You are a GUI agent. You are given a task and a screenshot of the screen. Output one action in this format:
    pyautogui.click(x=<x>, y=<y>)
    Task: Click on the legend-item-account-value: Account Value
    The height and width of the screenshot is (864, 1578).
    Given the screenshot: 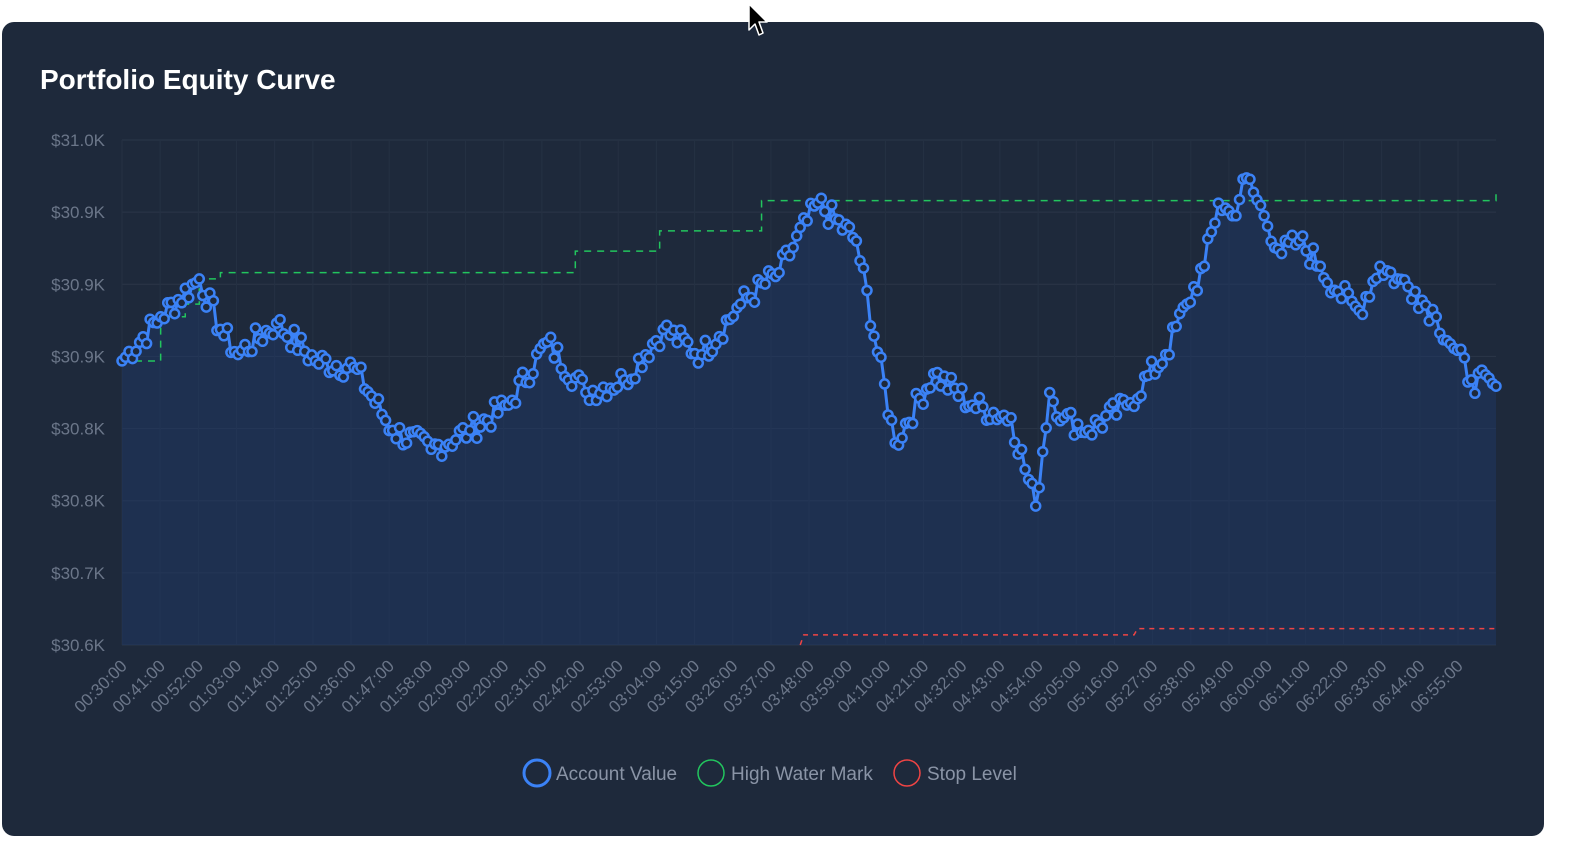 What is the action you would take?
    pyautogui.click(x=599, y=773)
    